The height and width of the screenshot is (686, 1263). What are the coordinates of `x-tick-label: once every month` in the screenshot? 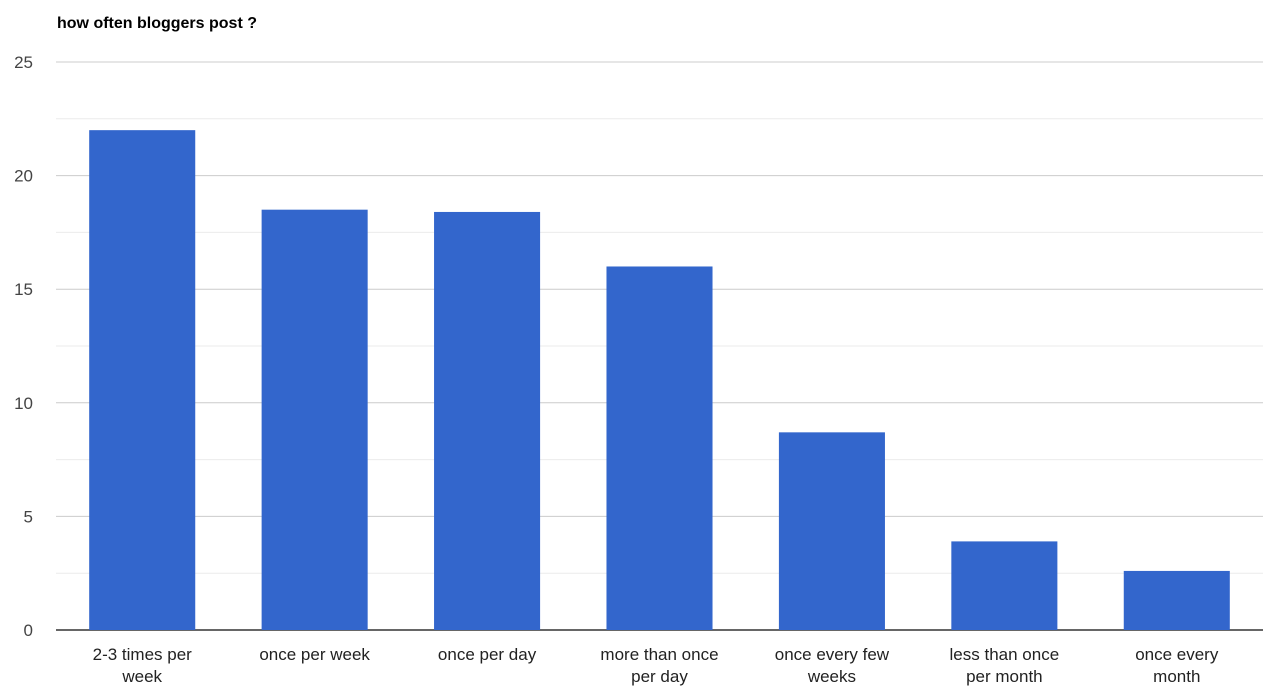 It's located at (1177, 665).